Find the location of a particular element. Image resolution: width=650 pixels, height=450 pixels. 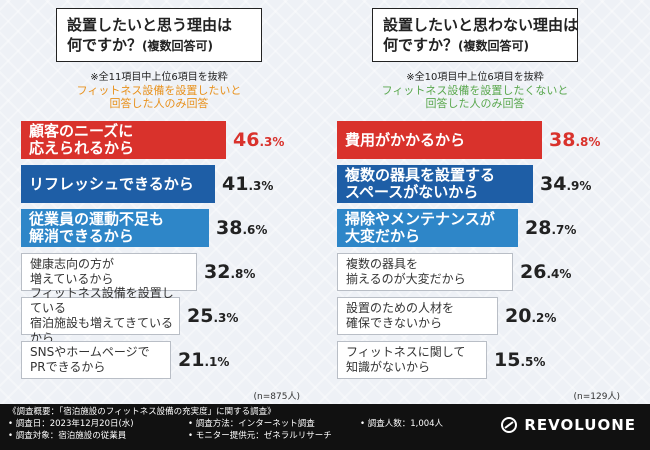

left-bar-value: 32.8% is located at coordinates (229, 272).